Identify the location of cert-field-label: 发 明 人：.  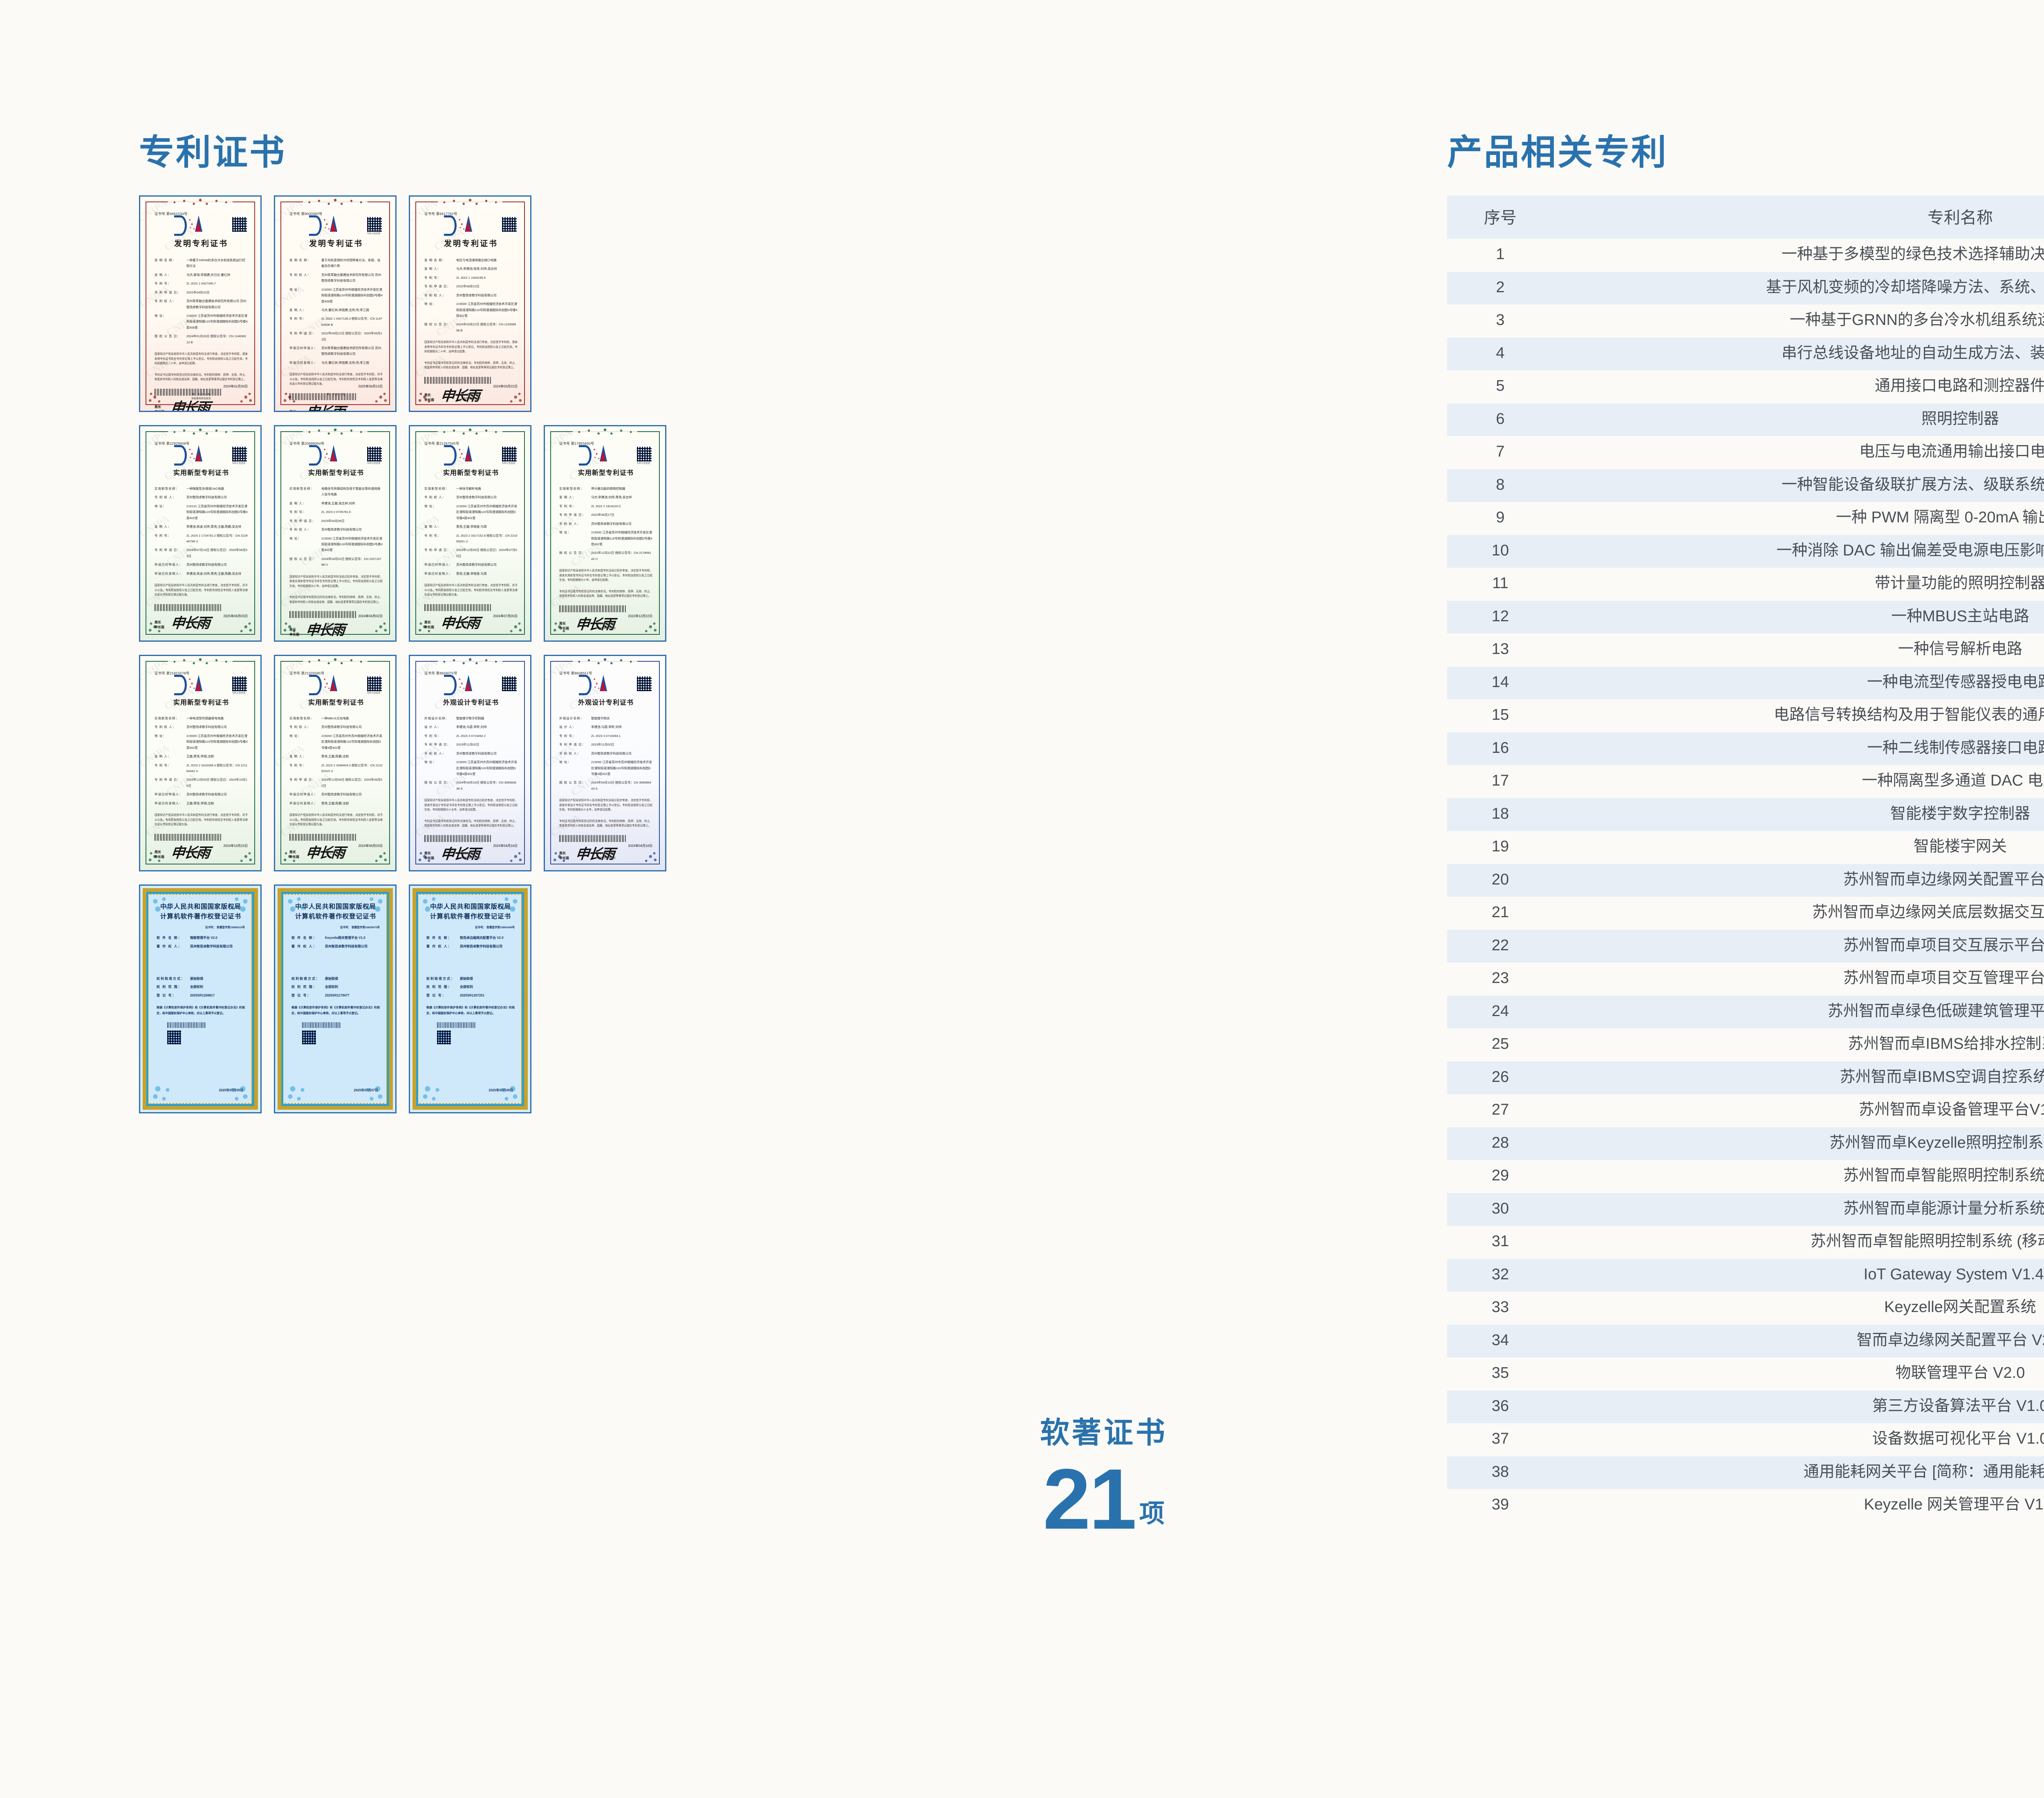
(163, 275).